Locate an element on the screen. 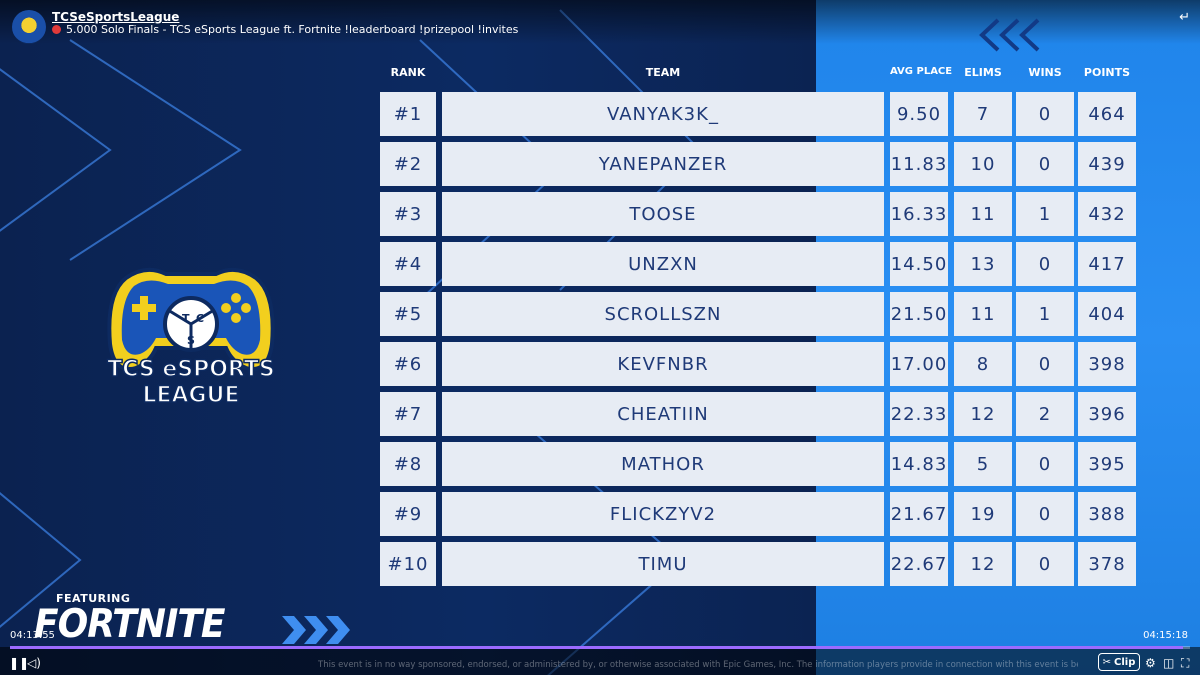 The width and height of the screenshot is (1200, 675). current-time: 04:13:55 is located at coordinates (32, 635).